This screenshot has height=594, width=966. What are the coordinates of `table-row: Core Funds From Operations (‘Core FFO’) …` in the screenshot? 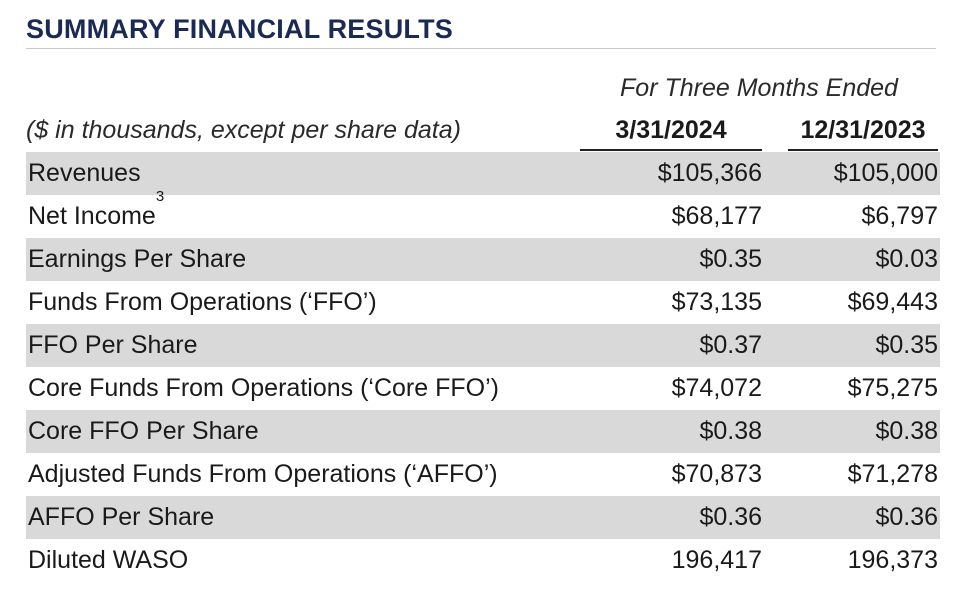 It's located at (483, 388).